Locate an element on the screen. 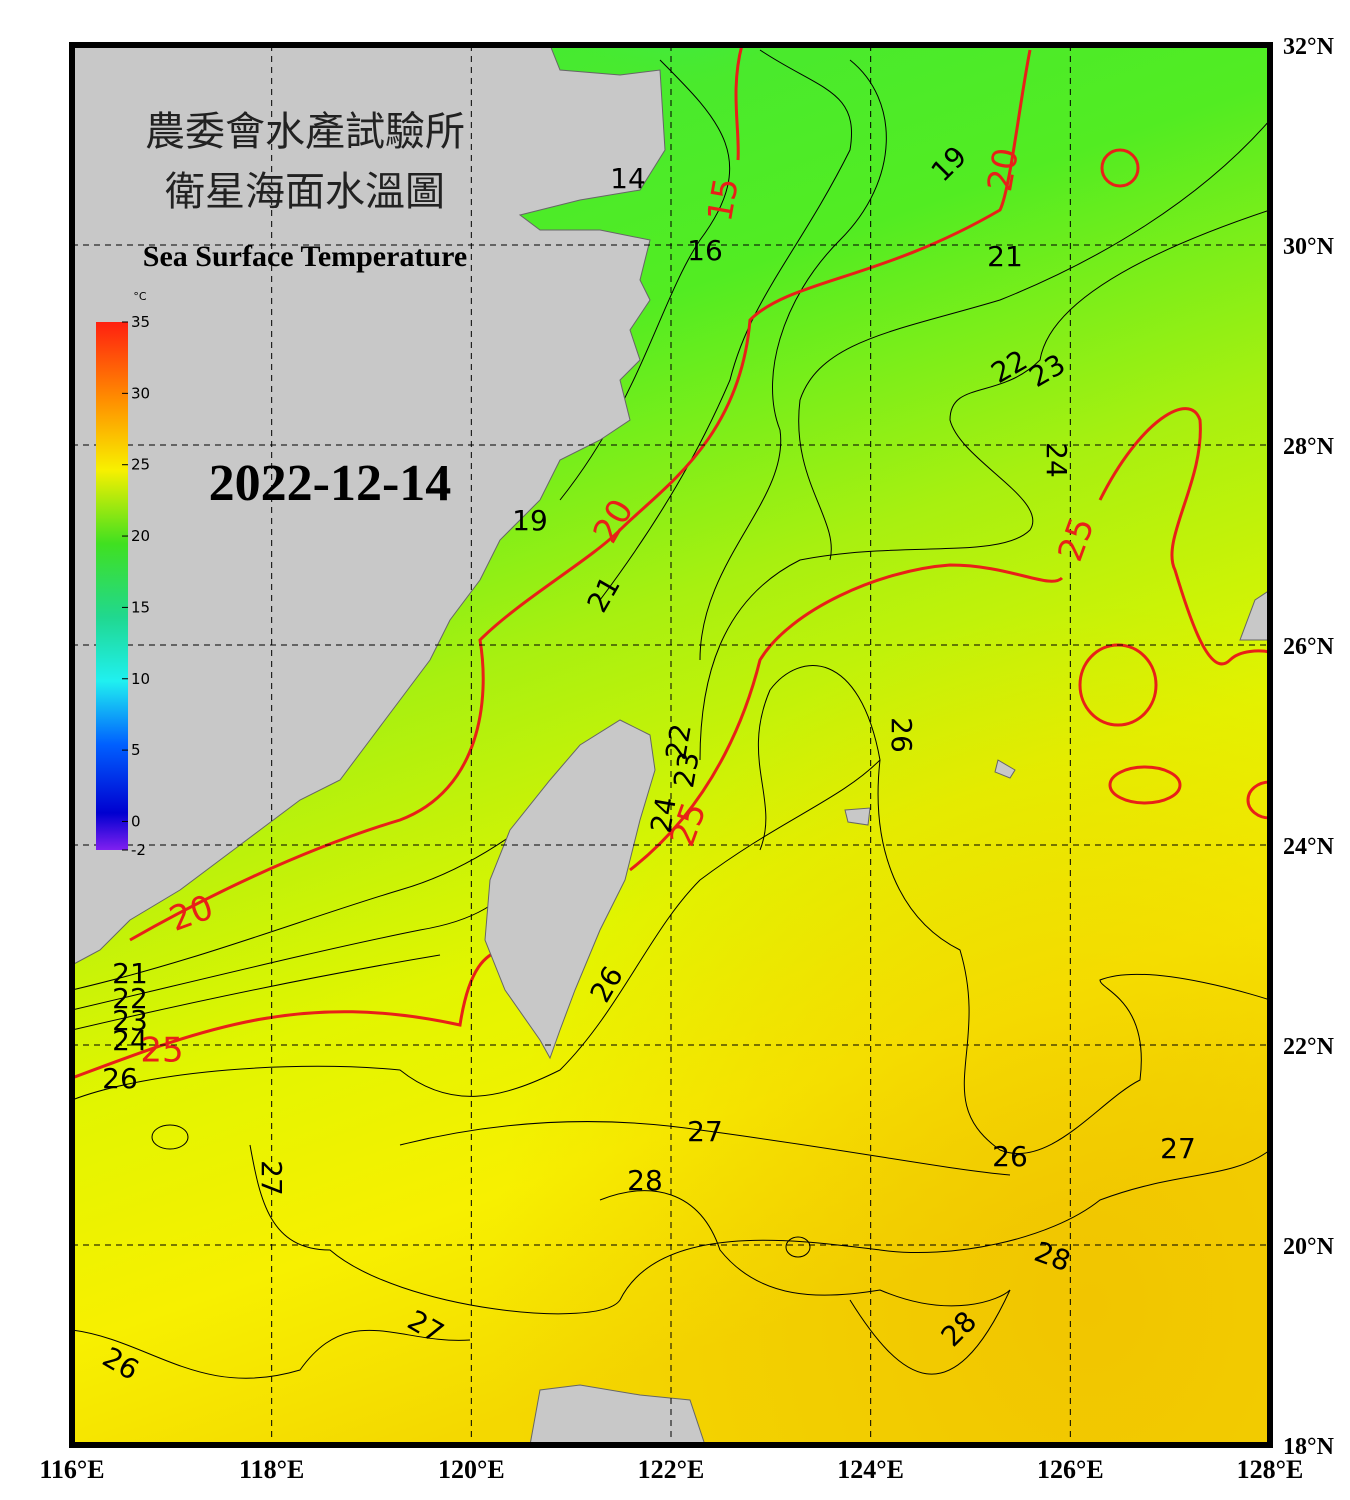 The width and height of the screenshot is (1350, 1500). colorbar-tick-label: 25 is located at coordinates (140, 465).